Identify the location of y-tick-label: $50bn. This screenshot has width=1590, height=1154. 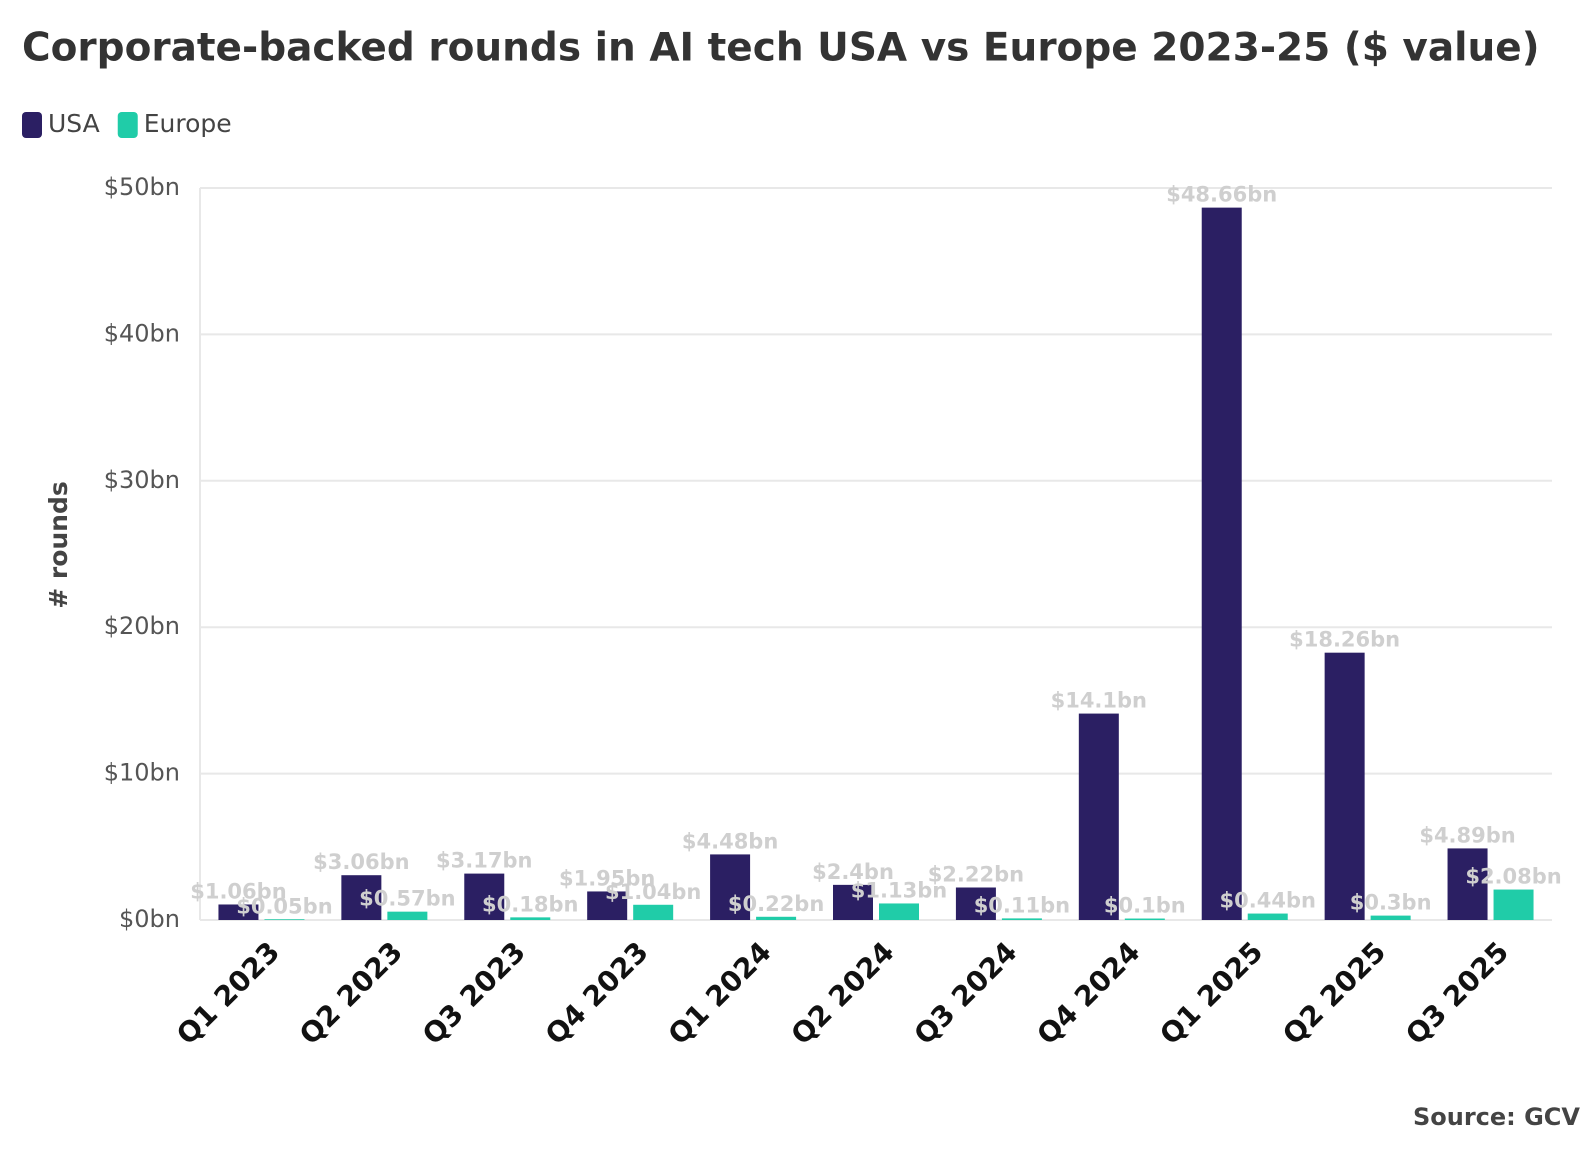
(142, 187).